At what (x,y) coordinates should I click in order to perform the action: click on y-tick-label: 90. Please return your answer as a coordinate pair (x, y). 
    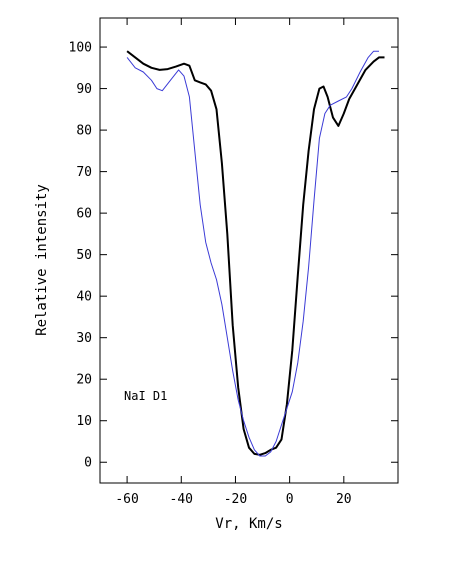
    Looking at the image, I should click on (84, 89).